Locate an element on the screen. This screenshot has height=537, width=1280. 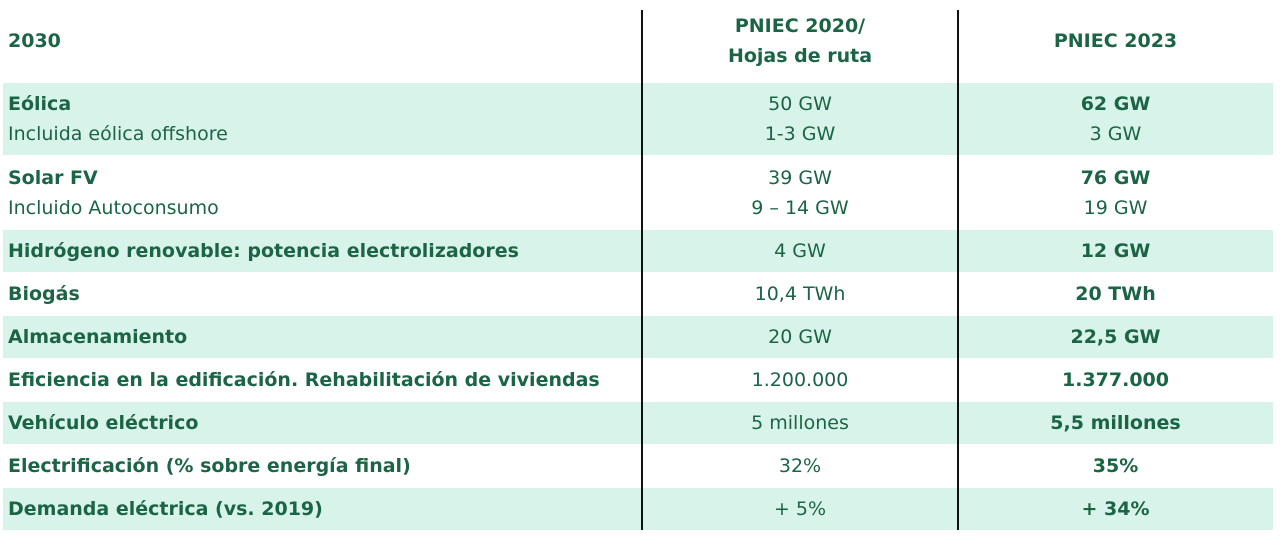
header-year: 2030 is located at coordinates (34, 41).